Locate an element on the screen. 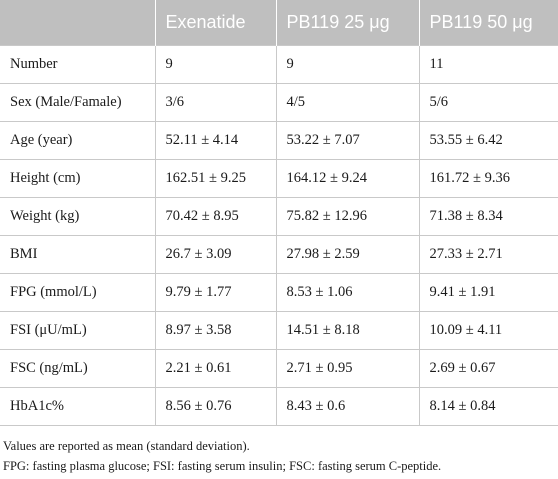  row-label: FSC (ng/mL) is located at coordinates (77, 368).